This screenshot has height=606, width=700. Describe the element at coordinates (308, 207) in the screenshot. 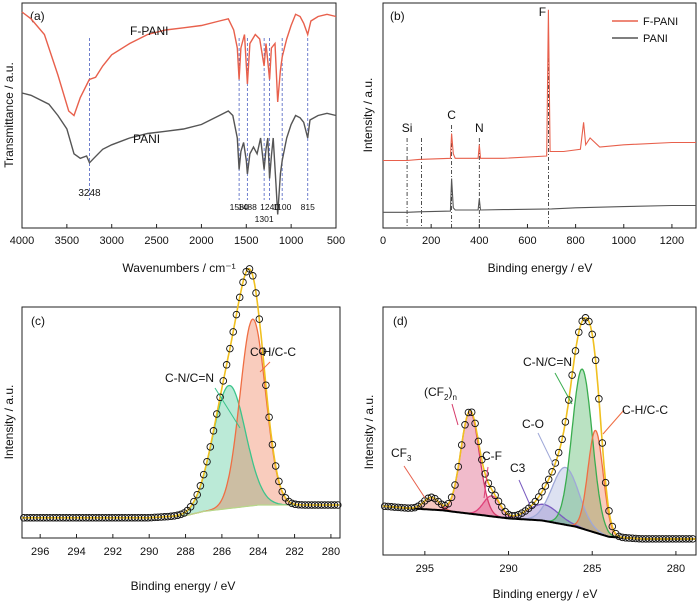

I see `peak-label-815: 815` at that location.